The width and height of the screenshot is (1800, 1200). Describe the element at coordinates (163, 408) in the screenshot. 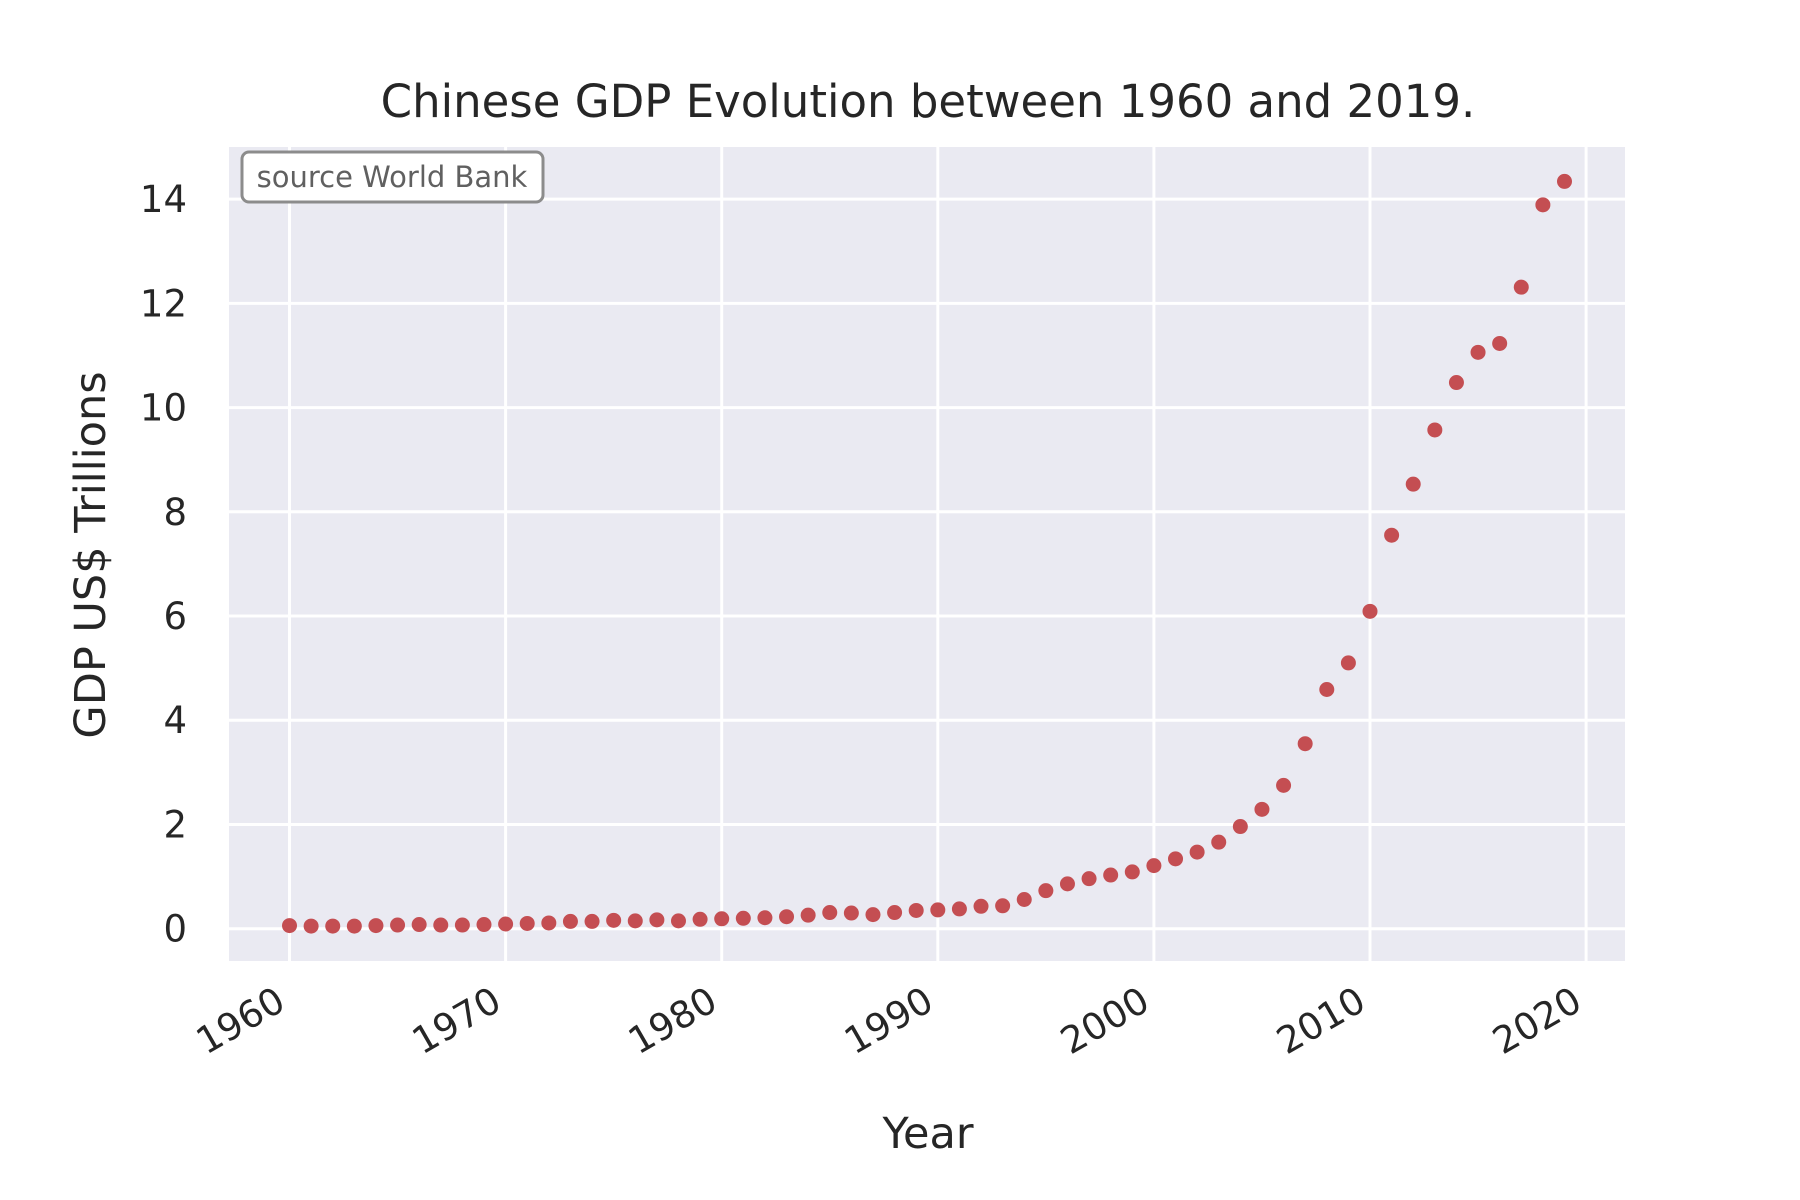

I see `y-tick-label: 10` at that location.